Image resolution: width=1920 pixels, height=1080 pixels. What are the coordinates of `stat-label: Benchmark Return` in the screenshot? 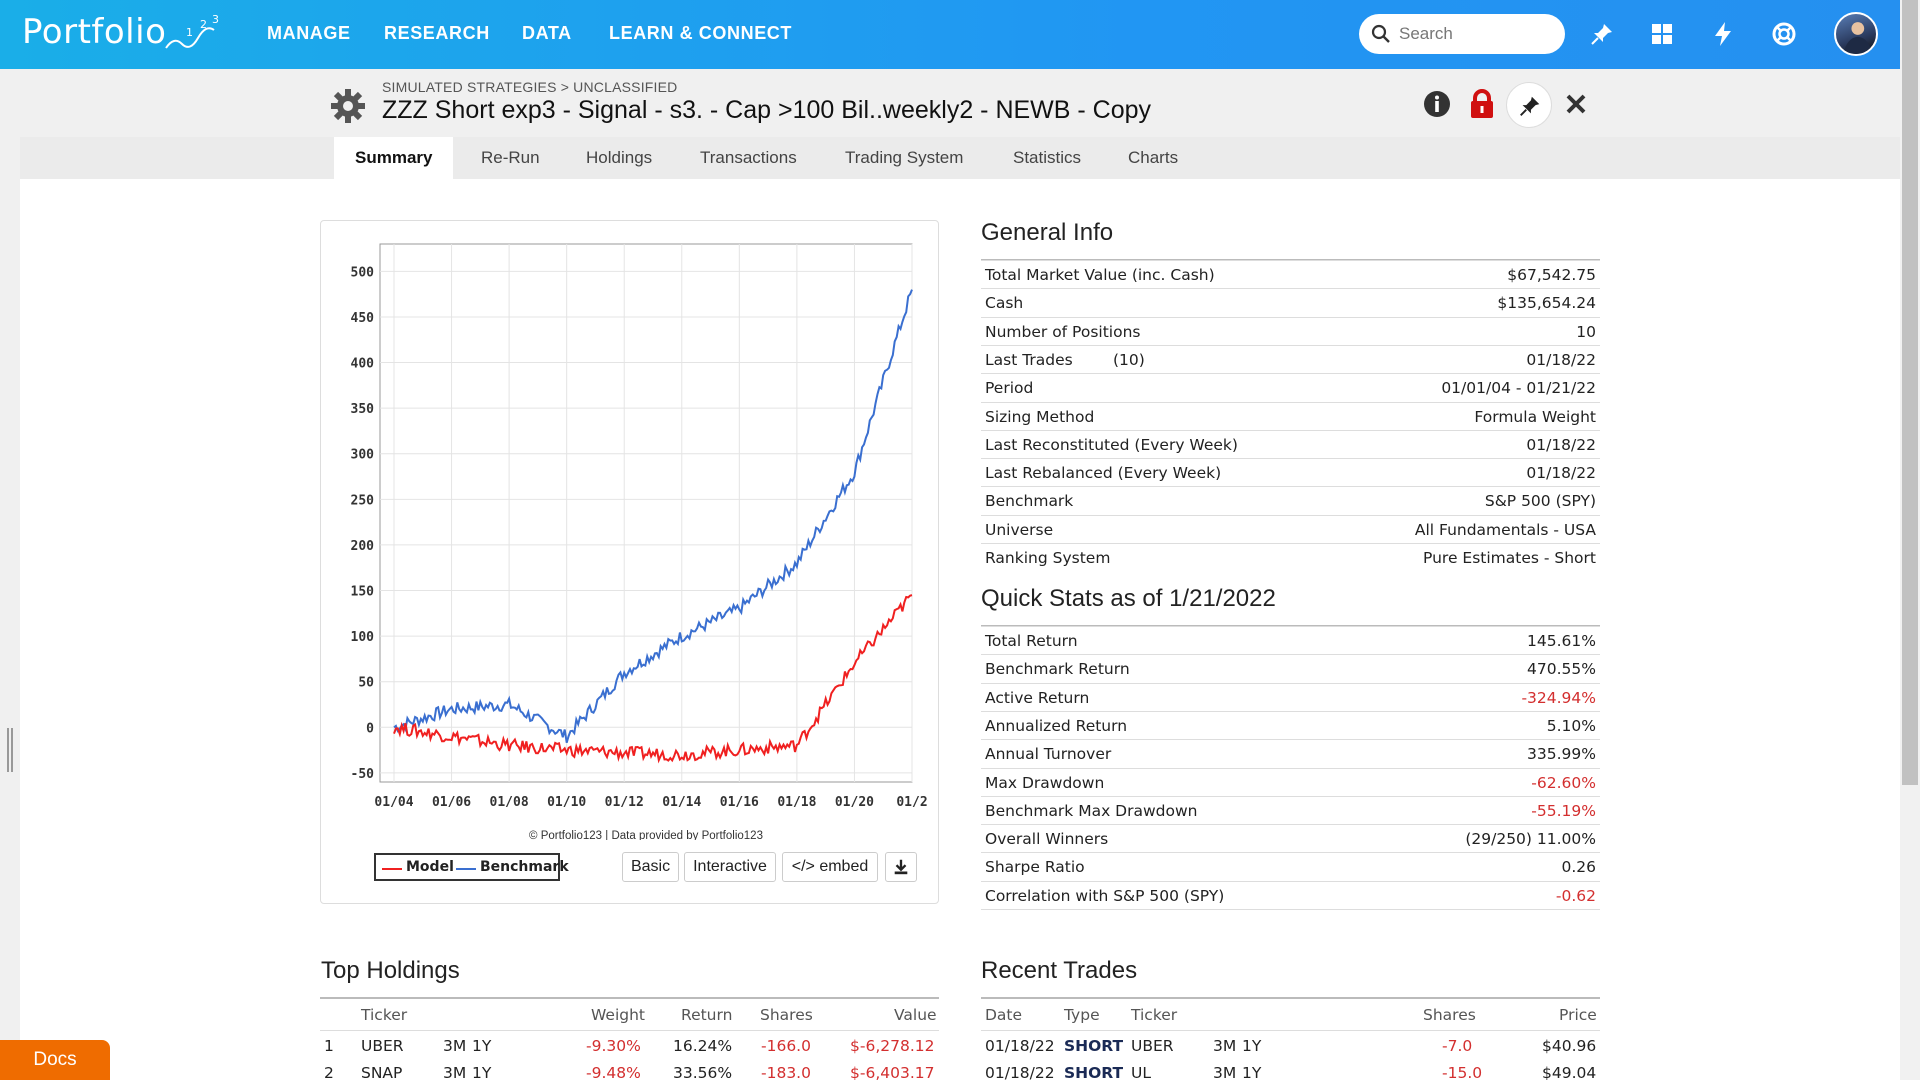 It's located at (1057, 669).